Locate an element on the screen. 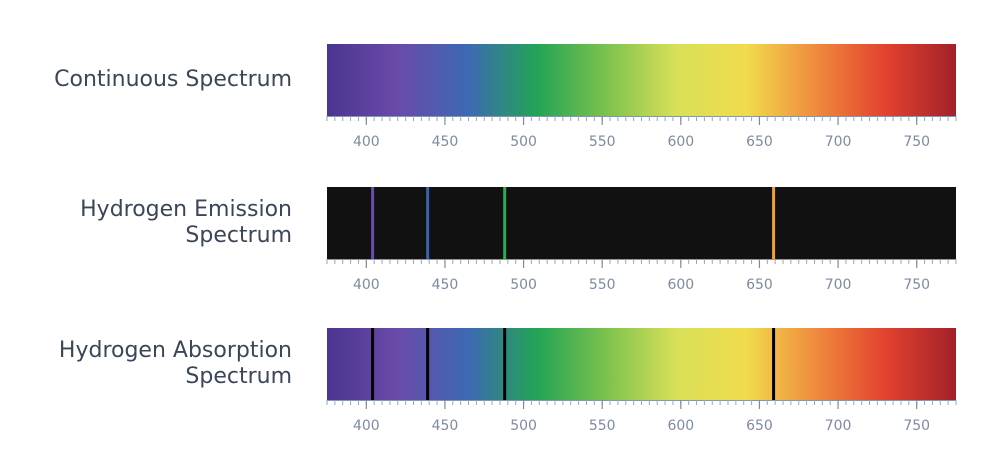  spectrum-title: Hydrogen Absorption is located at coordinates (175, 350).